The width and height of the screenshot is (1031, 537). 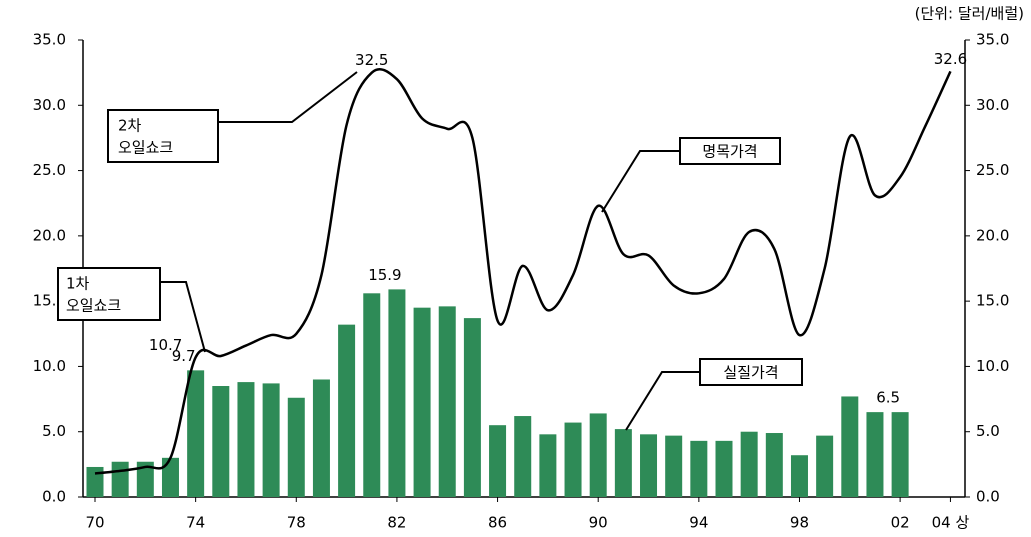 What do you see at coordinates (950, 59) in the screenshot?
I see `data-label: 32.6` at bounding box center [950, 59].